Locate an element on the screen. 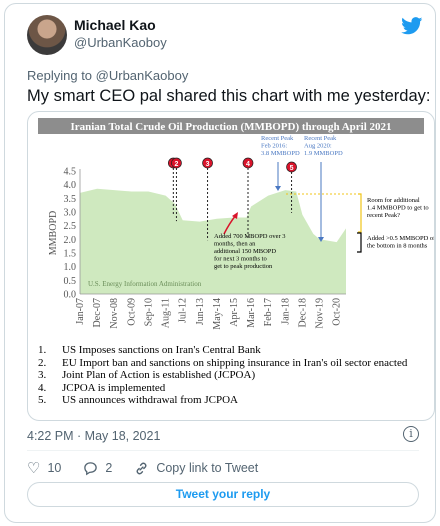  source-note: U.S. Energy Information Administration is located at coordinates (145, 284).